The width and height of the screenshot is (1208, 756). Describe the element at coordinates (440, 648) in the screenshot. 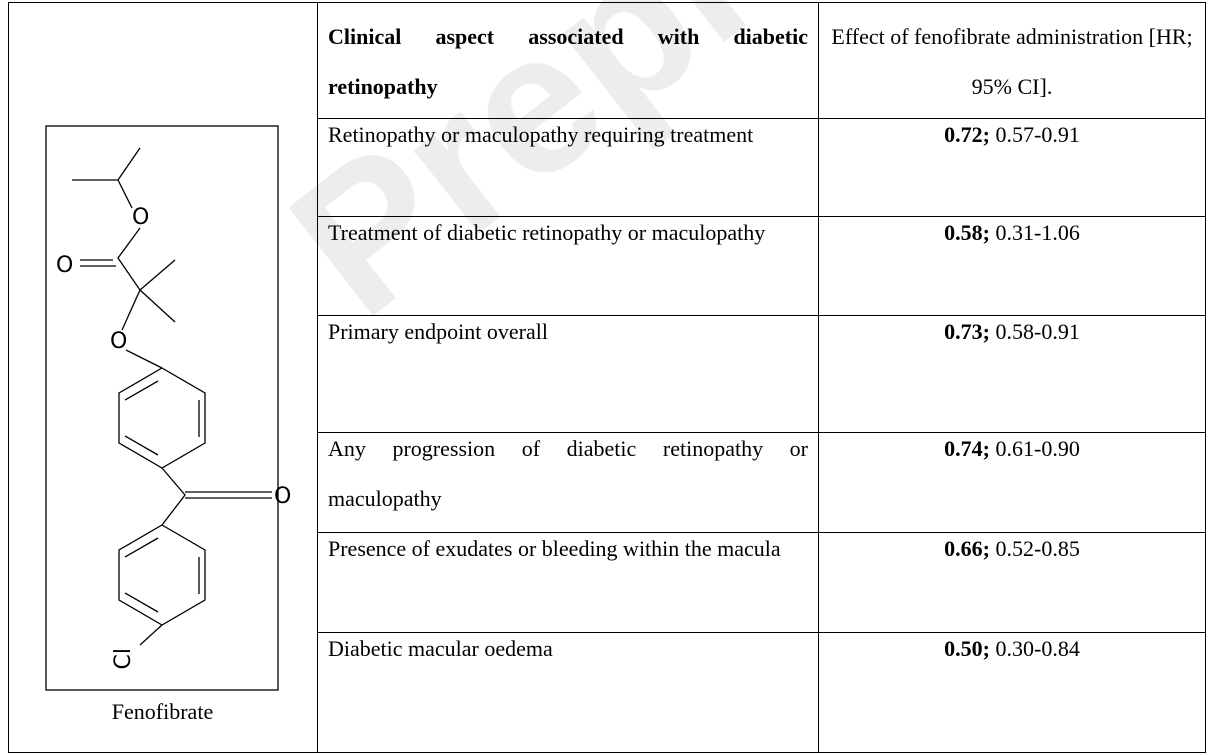

I see `cell-text: Diabetic macular oedema` at that location.